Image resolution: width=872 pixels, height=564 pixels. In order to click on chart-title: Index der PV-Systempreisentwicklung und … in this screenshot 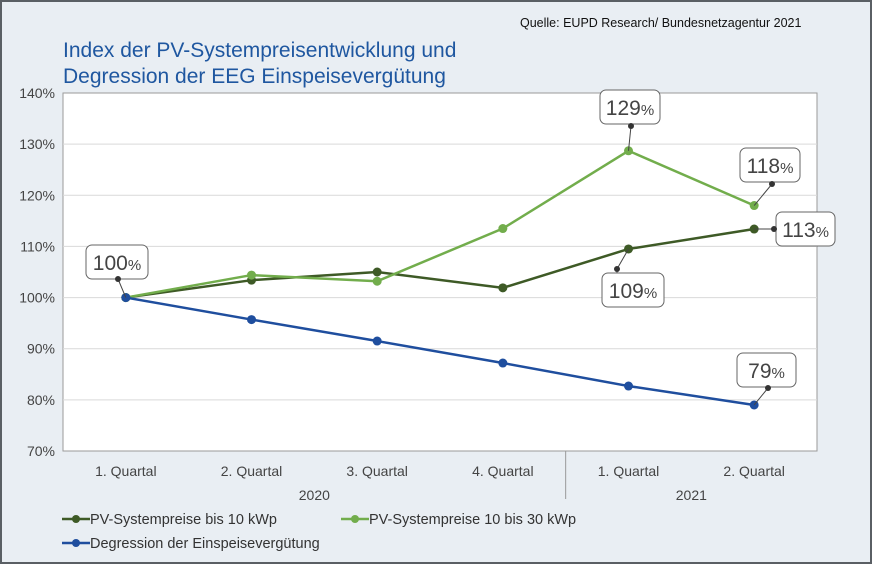, I will do `click(259, 64)`.